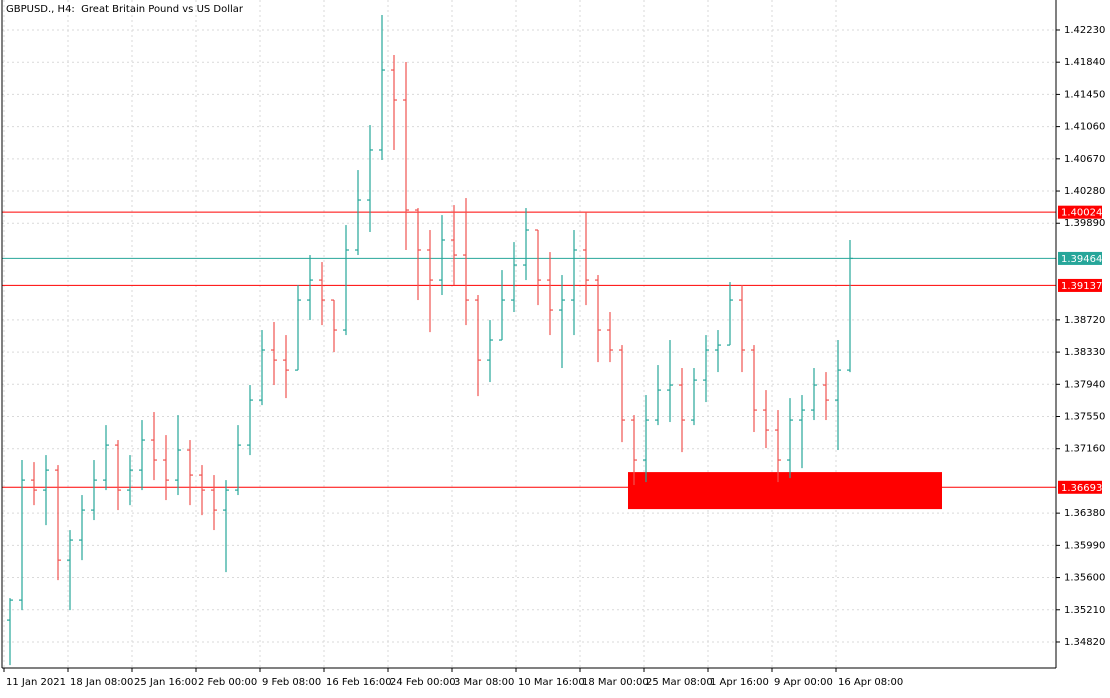  I want to click on x-tick-label: 24 Feb 00:00, so click(423, 682).